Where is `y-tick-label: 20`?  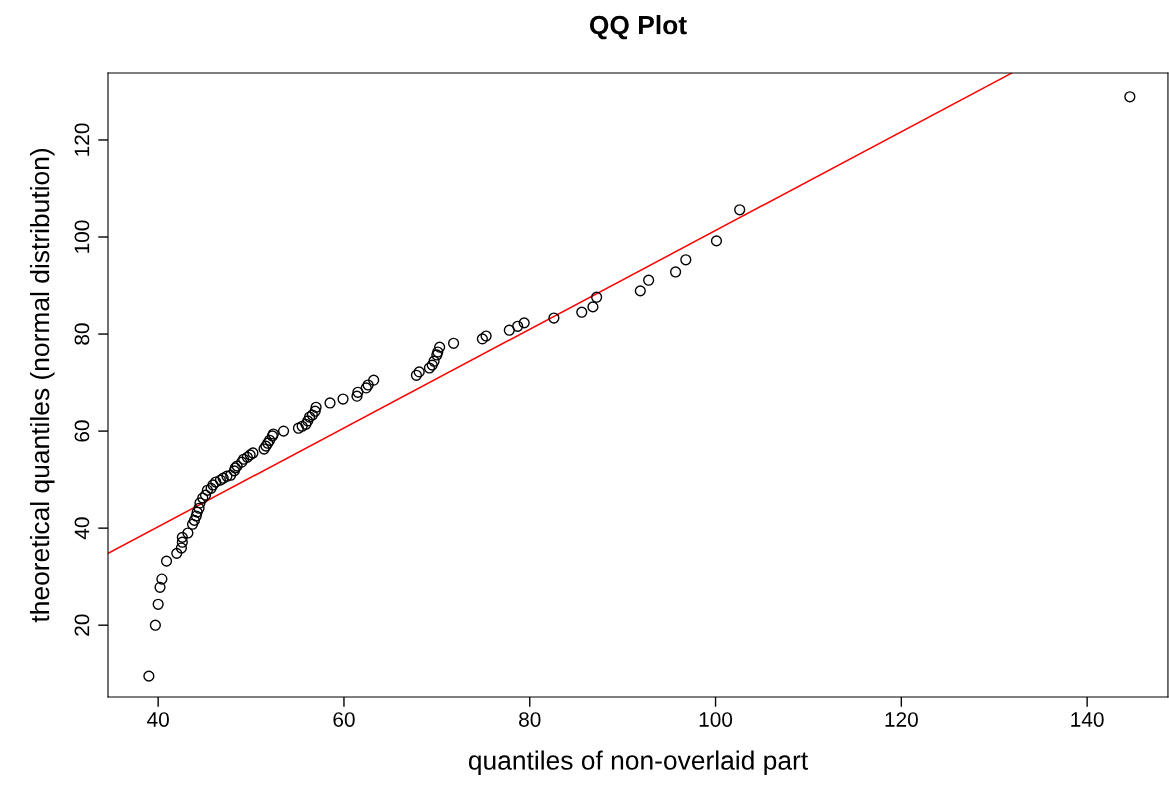
y-tick-label: 20 is located at coordinates (82, 625).